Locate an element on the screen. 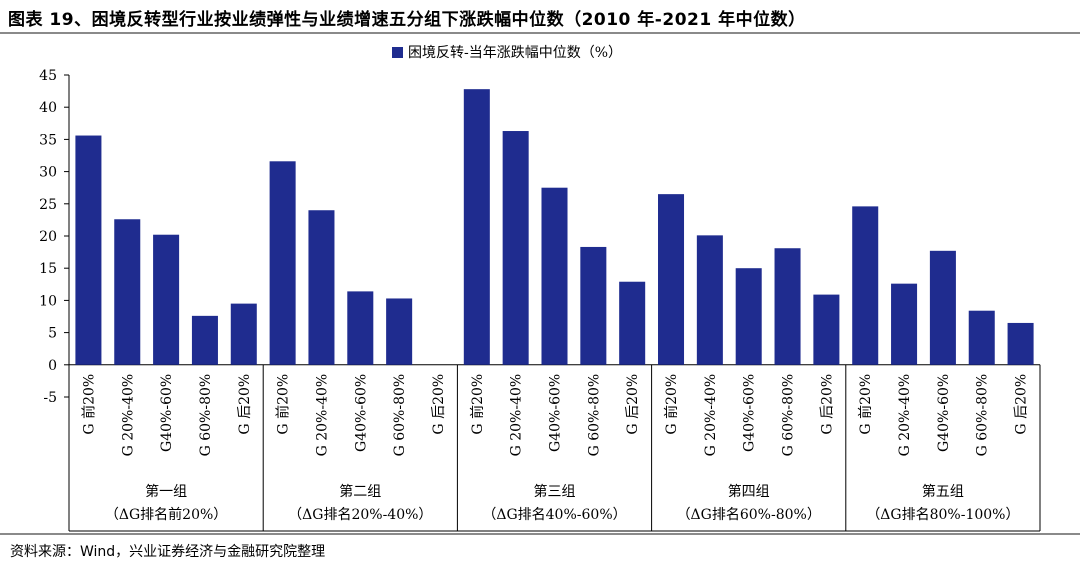 The width and height of the screenshot is (1080, 570). y-tick-label: 0 is located at coordinates (52, 366).